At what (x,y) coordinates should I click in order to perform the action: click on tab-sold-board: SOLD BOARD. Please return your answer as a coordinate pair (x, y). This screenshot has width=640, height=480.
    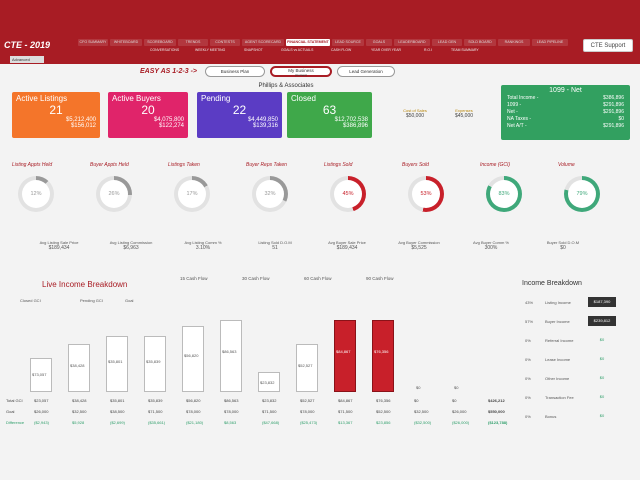
    Looking at the image, I should click on (480, 42).